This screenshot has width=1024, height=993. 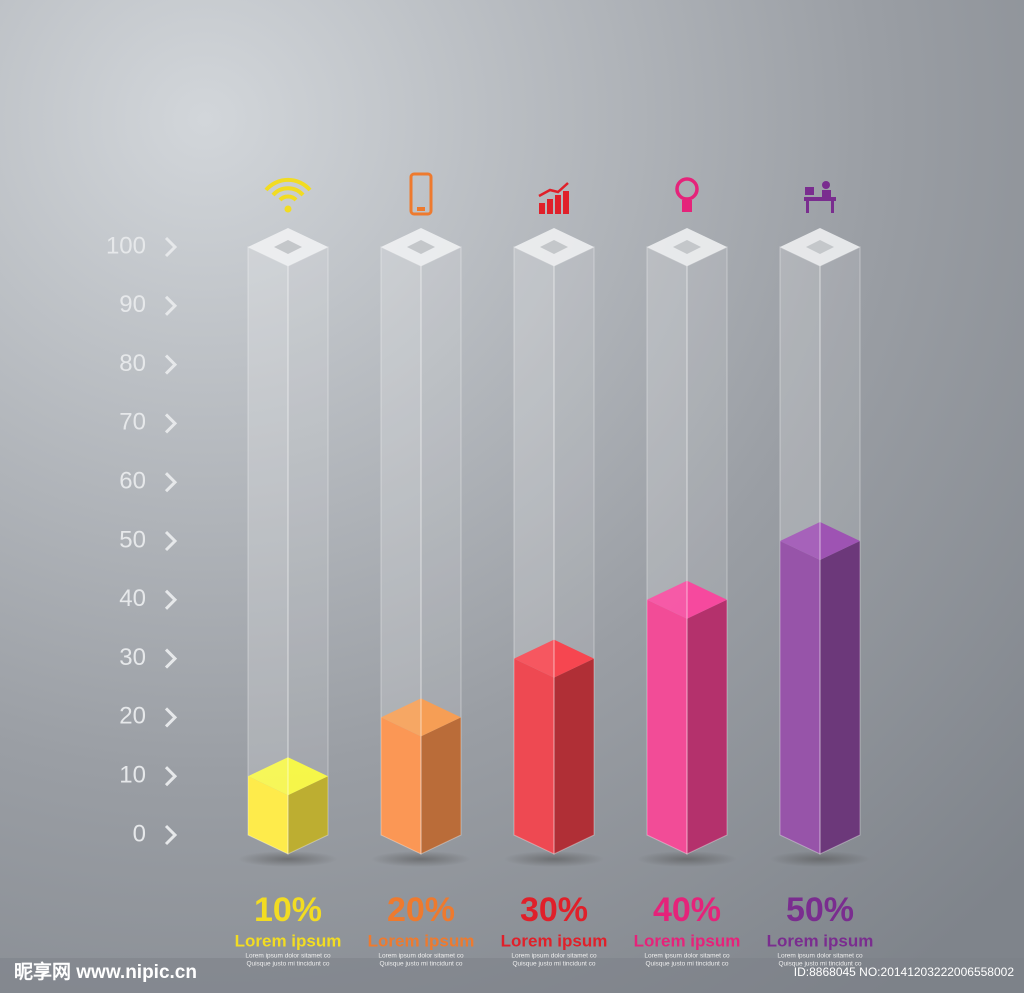 I want to click on y-tick-label: 70, so click(x=132, y=422).